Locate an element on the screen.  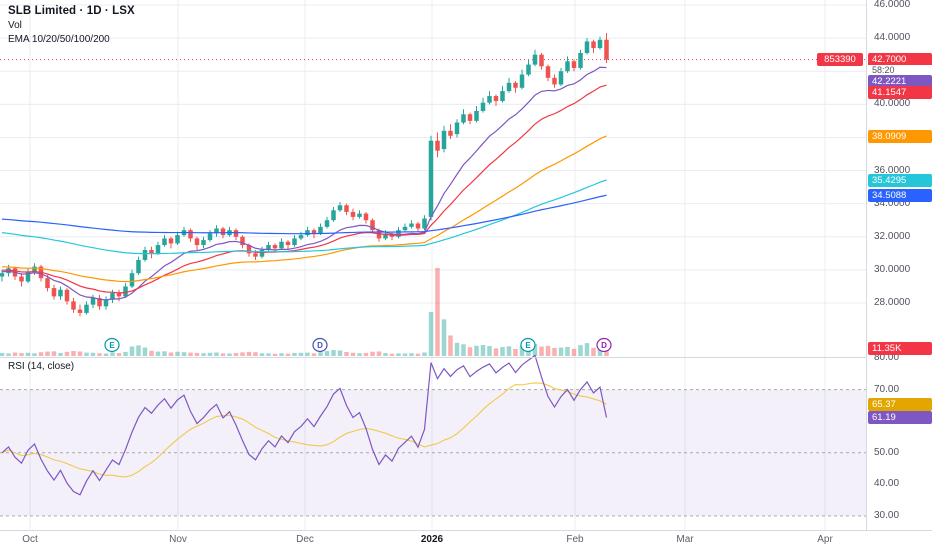
volume-badge: 11.35K is located at coordinates (900, 348).